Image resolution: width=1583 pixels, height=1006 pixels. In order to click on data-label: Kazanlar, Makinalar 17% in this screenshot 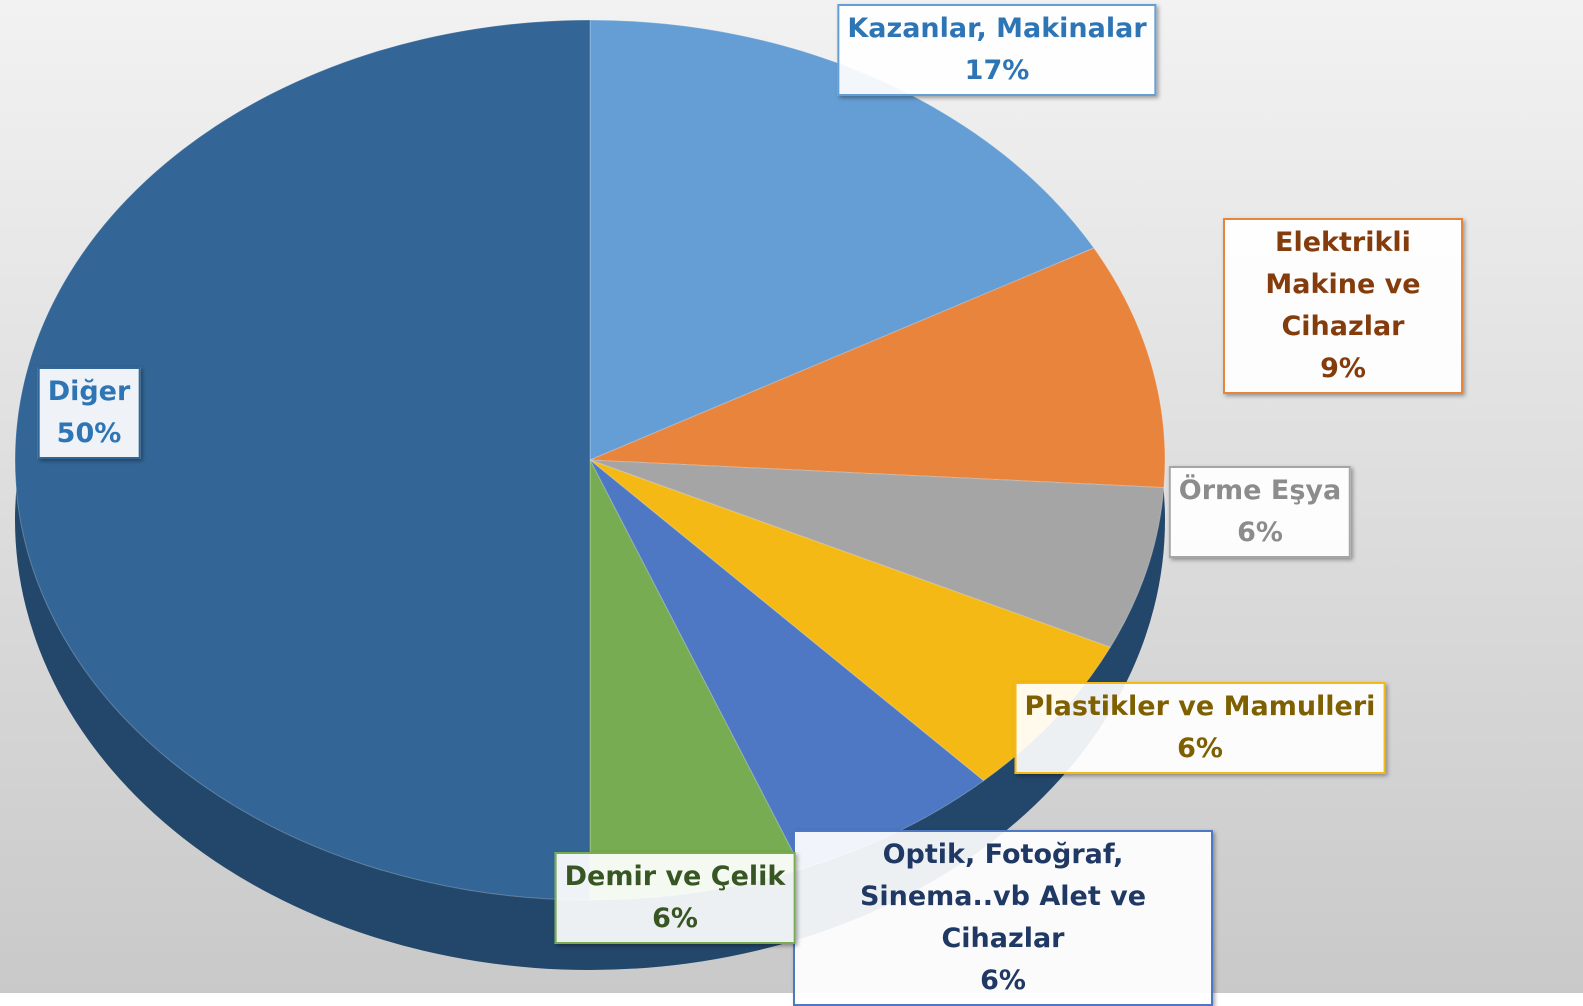, I will do `click(997, 50)`.